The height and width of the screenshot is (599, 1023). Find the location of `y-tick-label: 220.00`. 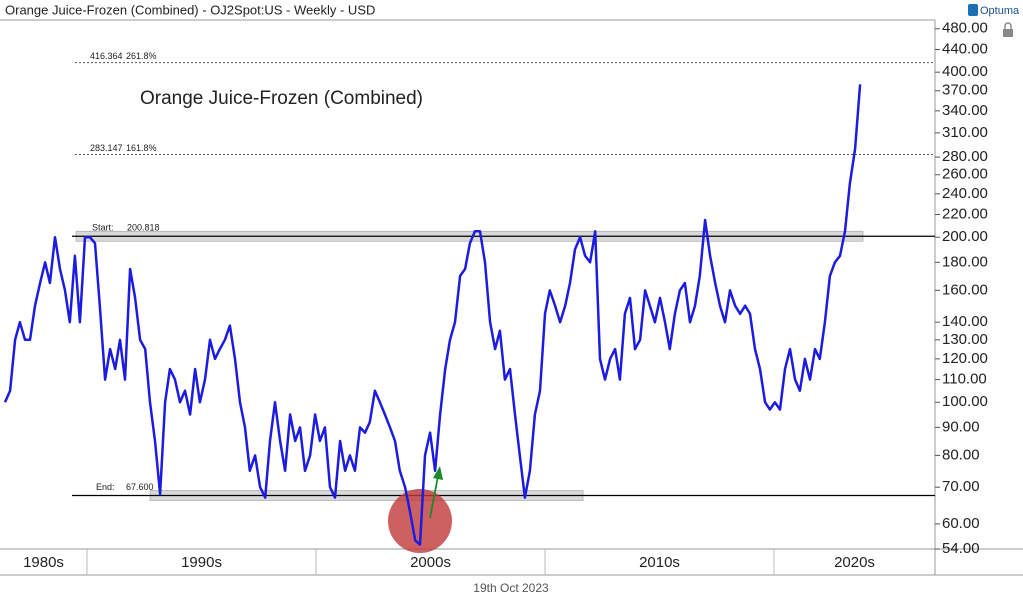

y-tick-label: 220.00 is located at coordinates (965, 214).